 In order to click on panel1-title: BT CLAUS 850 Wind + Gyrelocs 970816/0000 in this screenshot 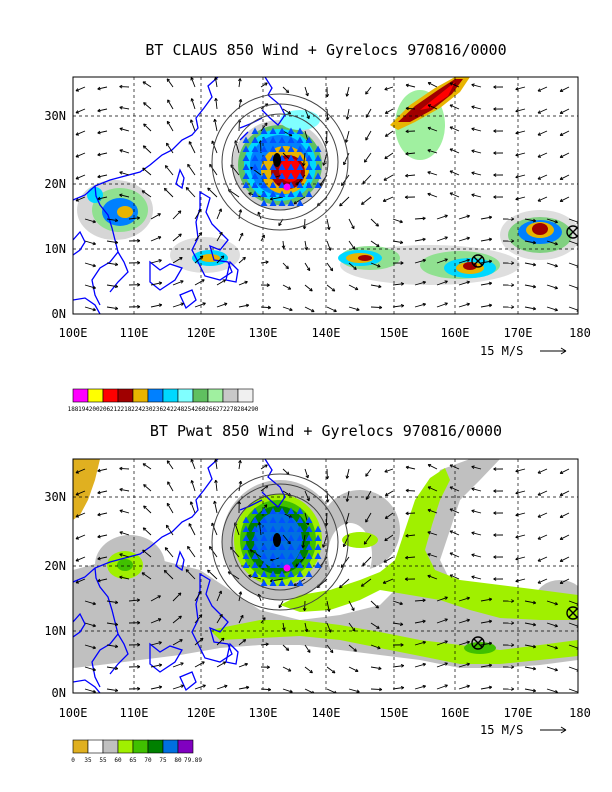, I will do `click(325, 50)`.